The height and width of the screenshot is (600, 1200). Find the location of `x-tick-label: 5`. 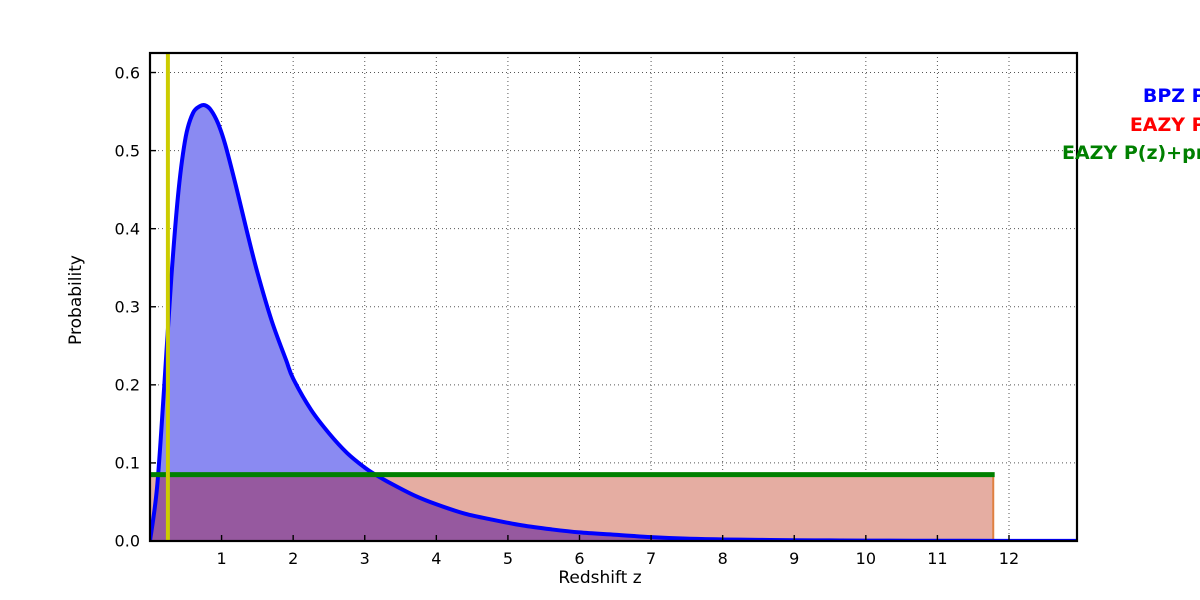

x-tick-label: 5 is located at coordinates (507, 558).